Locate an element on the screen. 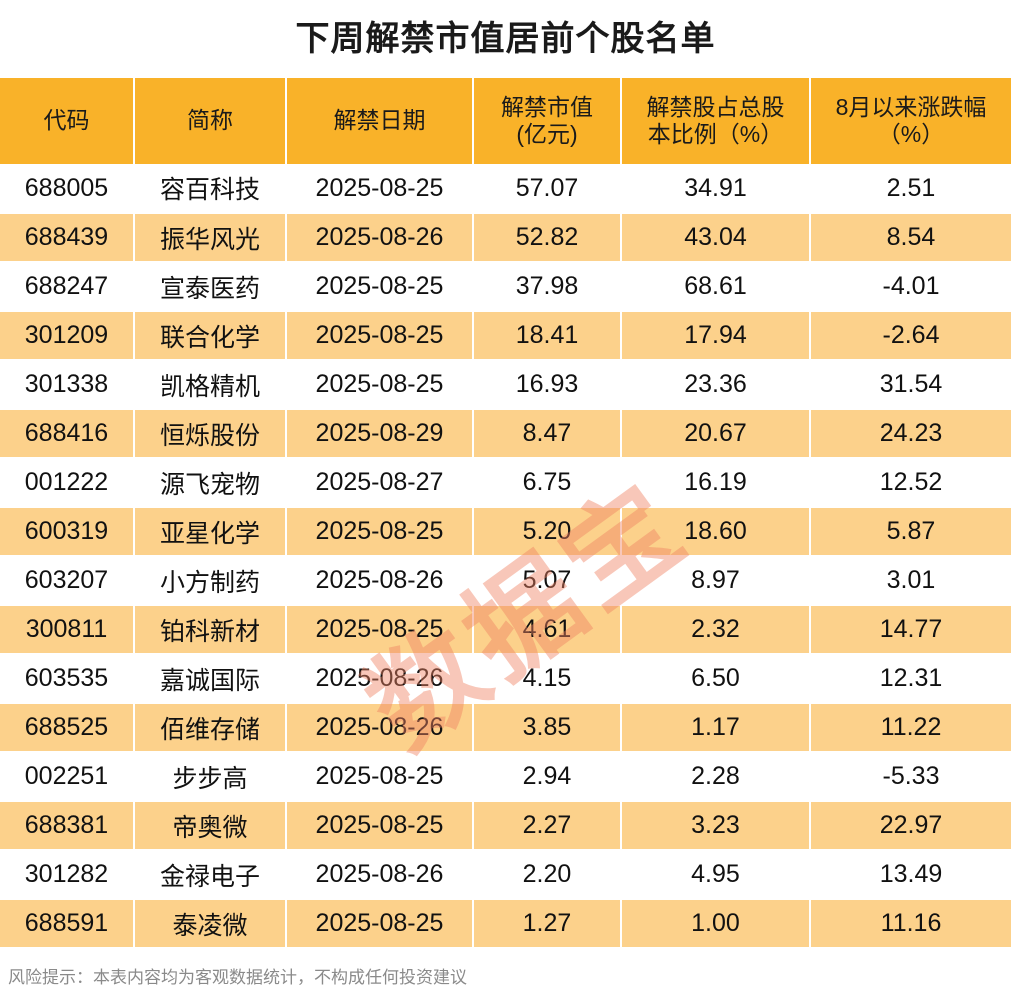  cell-change: 24.23 is located at coordinates (910, 434).